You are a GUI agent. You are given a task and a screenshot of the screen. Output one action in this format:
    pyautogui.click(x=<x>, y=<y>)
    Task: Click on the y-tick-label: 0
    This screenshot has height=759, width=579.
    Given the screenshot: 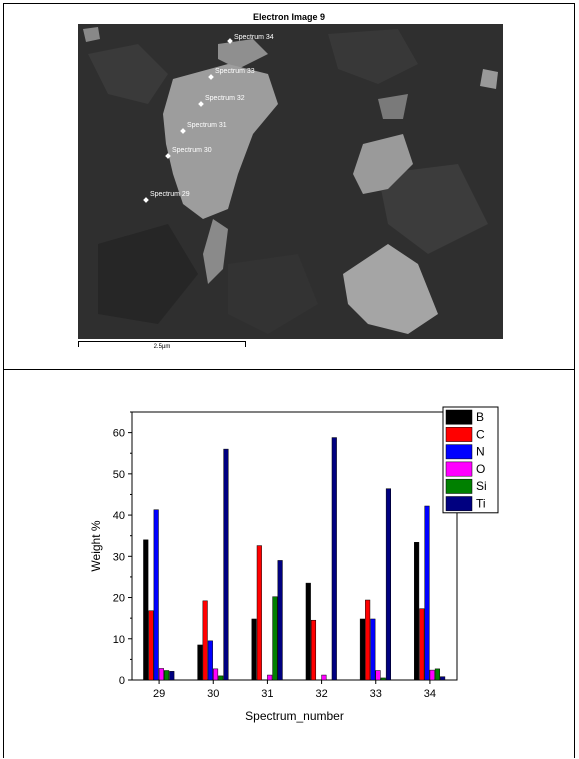 What is the action you would take?
    pyautogui.click(x=122, y=681)
    